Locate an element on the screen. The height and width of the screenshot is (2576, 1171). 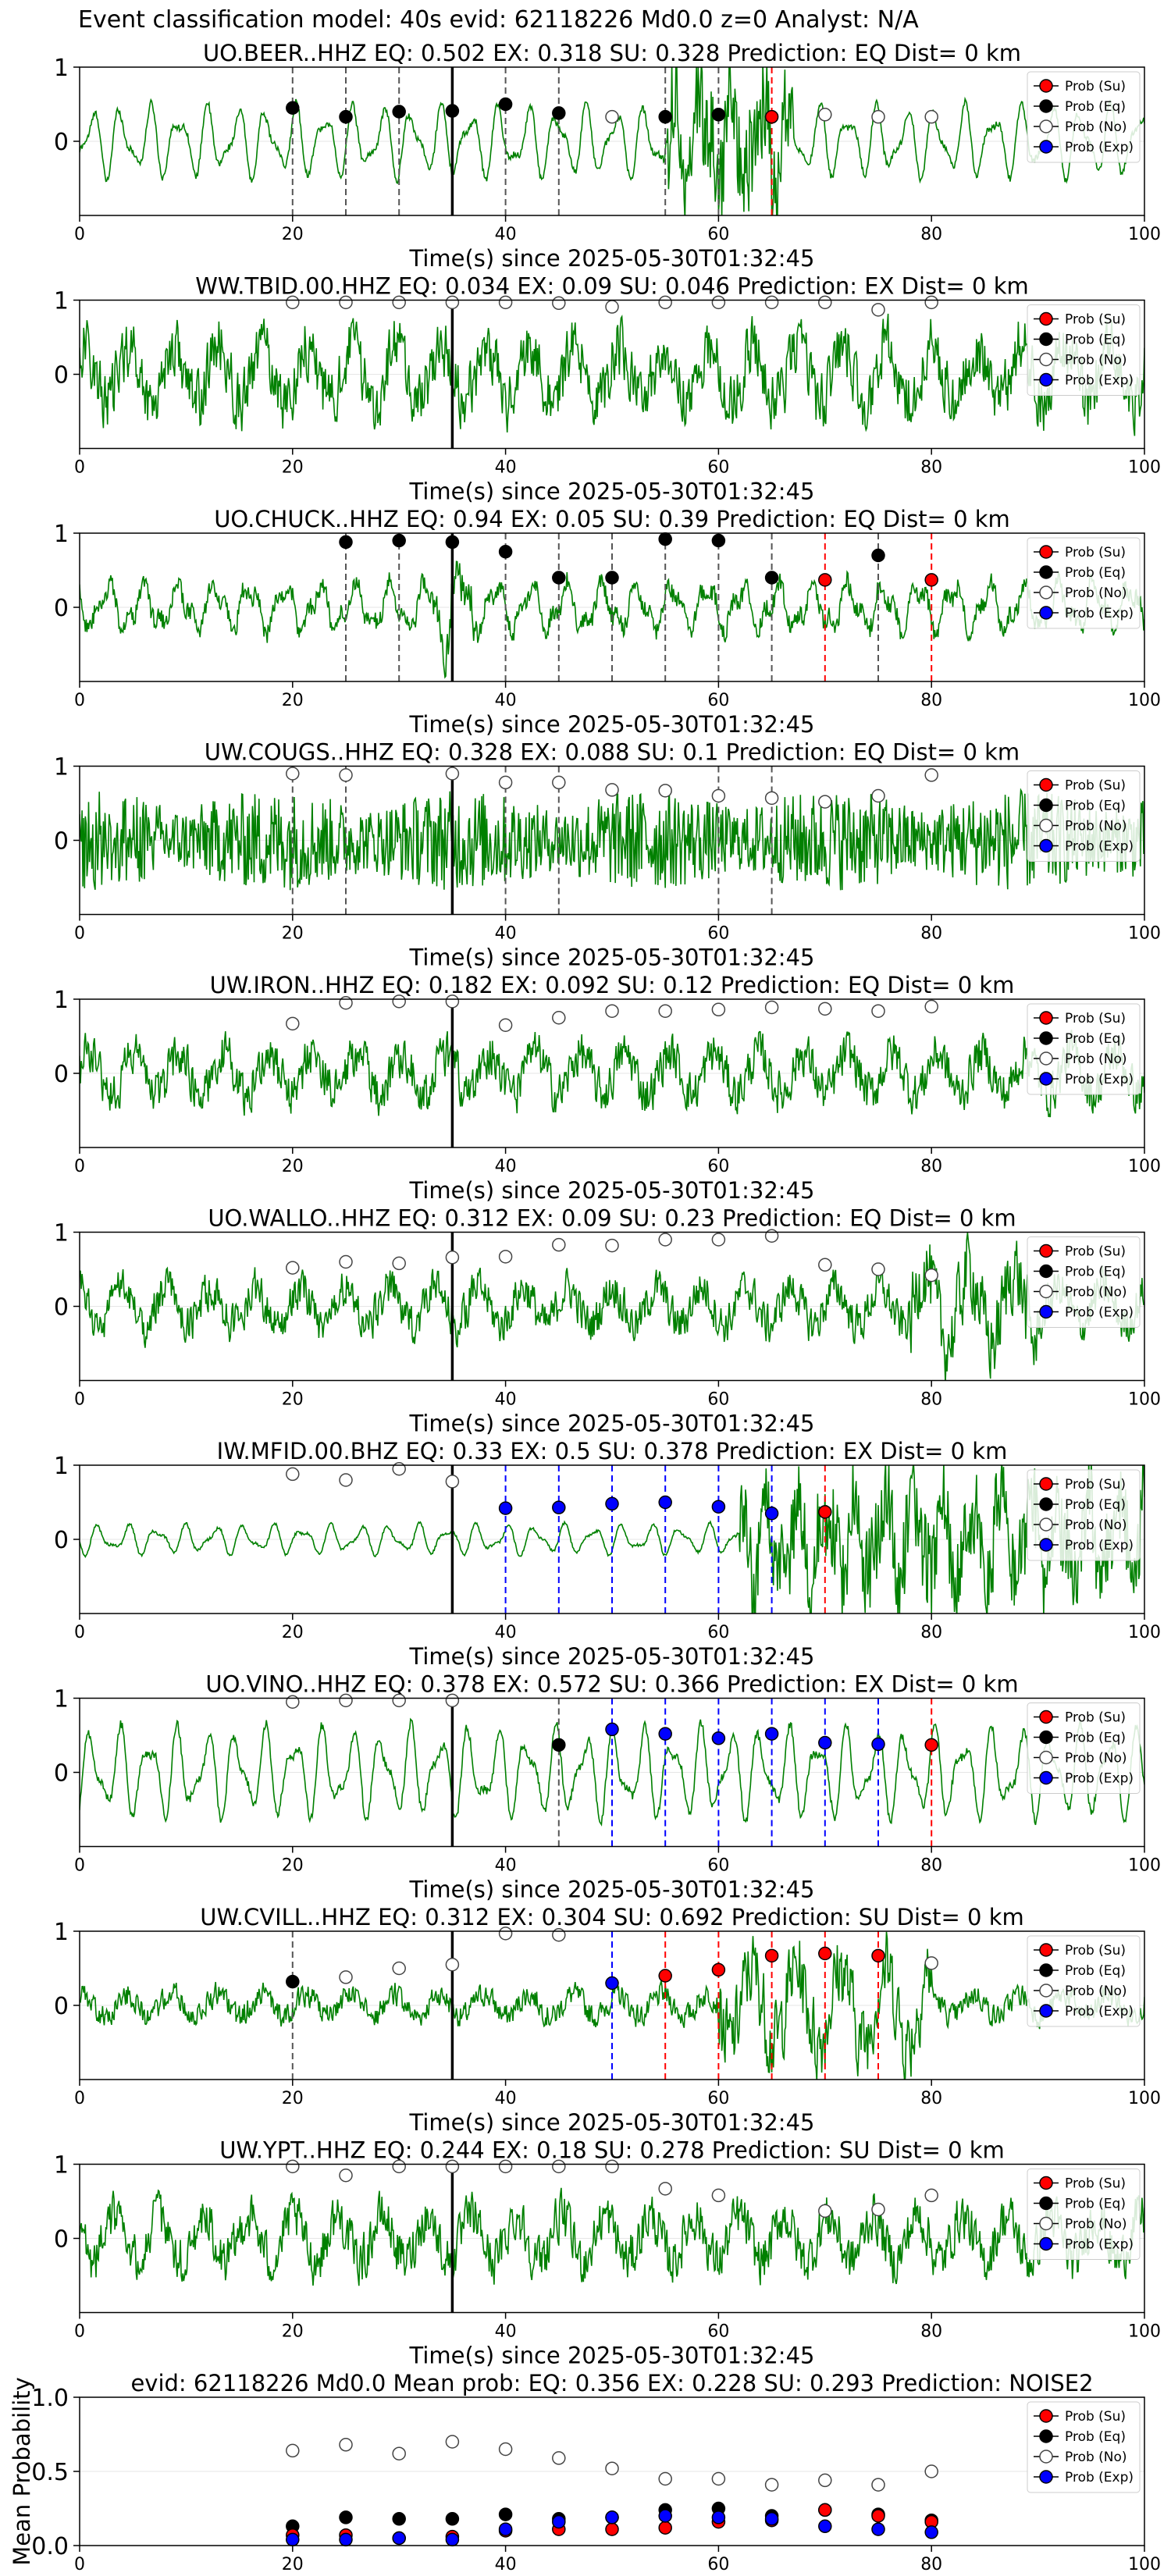
legend-marker-no is located at coordinates (1046, 1291).